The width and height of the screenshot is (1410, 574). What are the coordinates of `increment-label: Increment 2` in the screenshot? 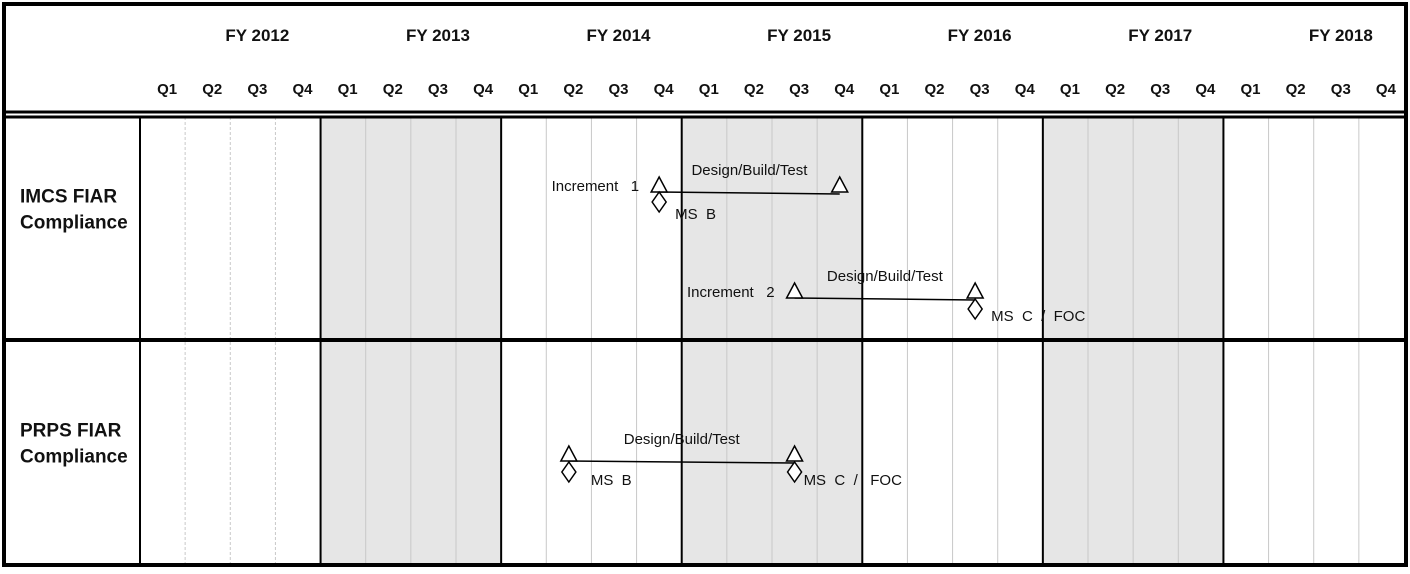 It's located at (731, 292).